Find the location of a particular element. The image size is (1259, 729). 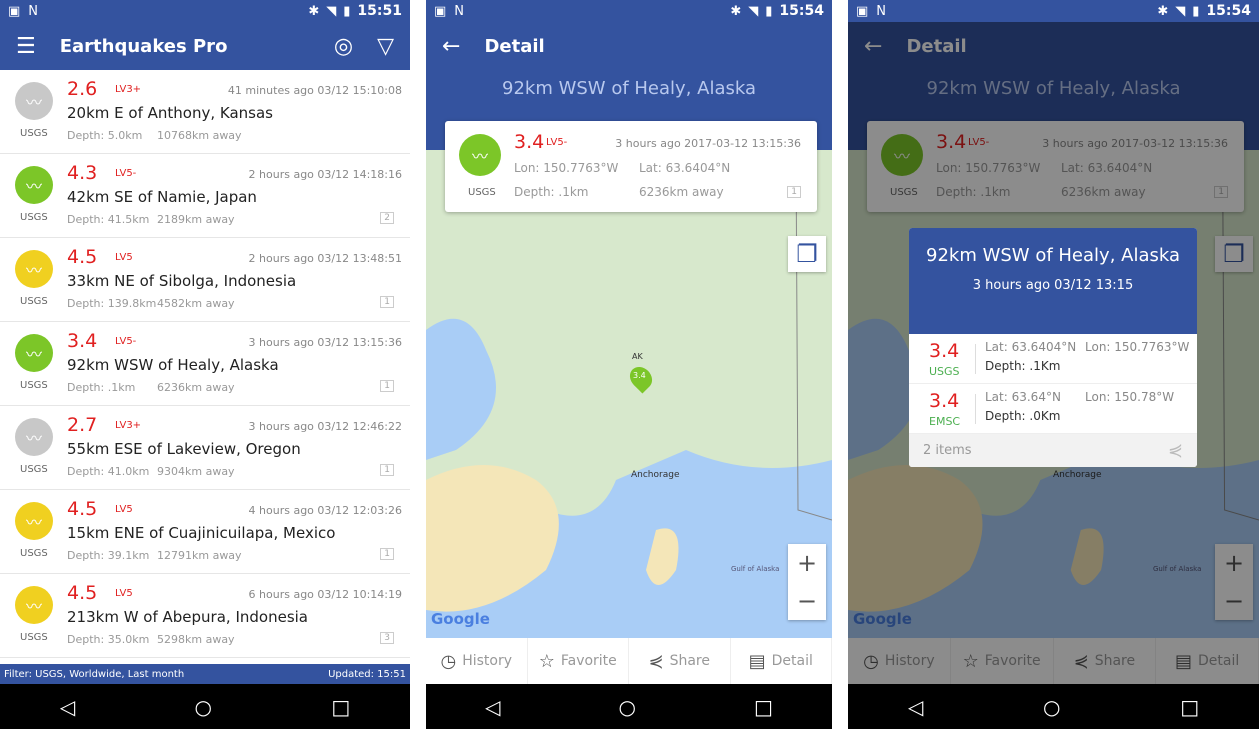

depth: Depth: .0Km is located at coordinates (1023, 416).